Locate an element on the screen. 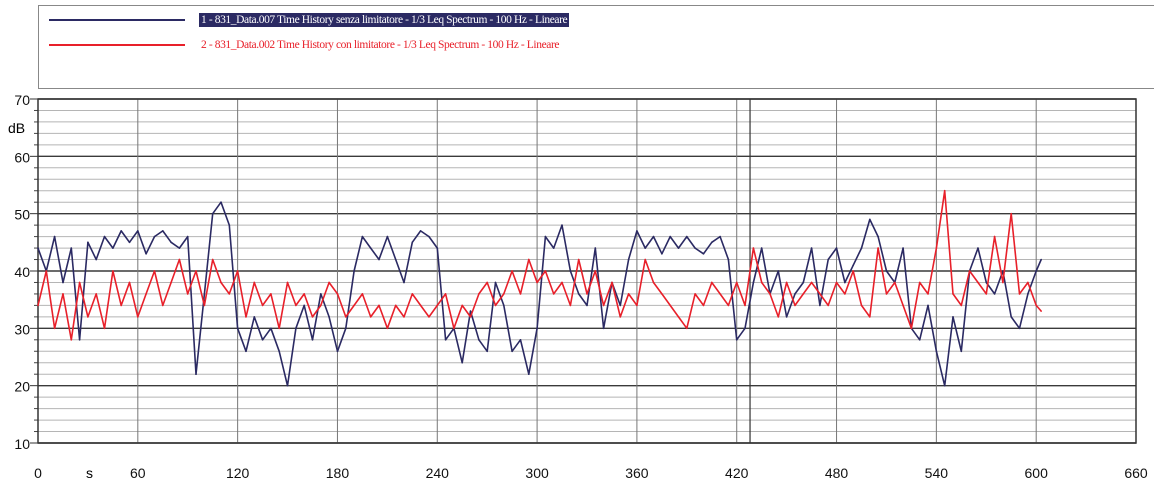 This screenshot has height=484, width=1154. y-tick-label: 70 is located at coordinates (22, 100).